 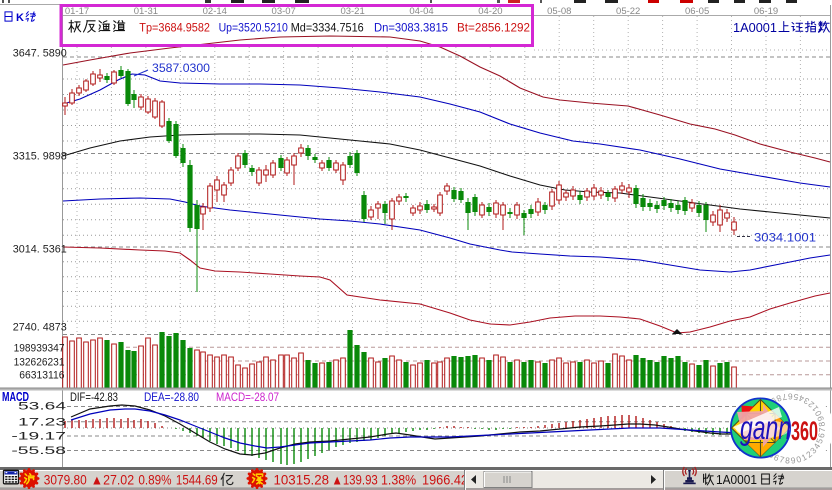 I want to click on svg-text: 01-17, so click(x=77, y=11).